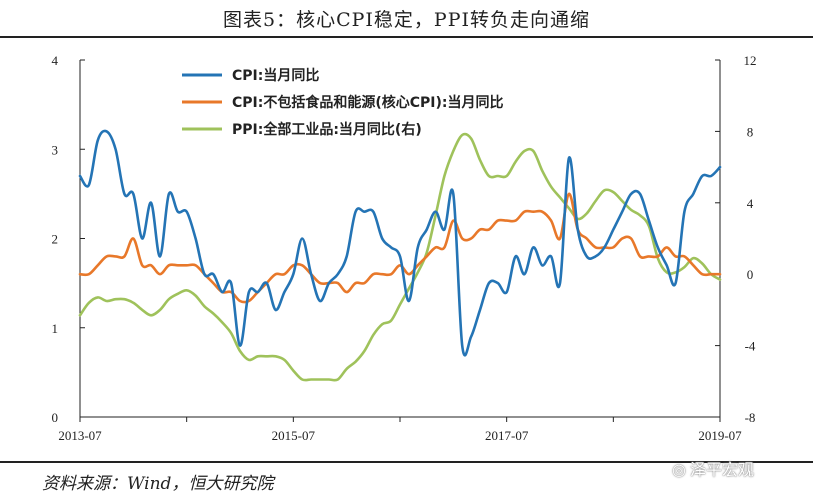 Image resolution: width=813 pixels, height=500 pixels. Describe the element at coordinates (327, 129) in the screenshot. I see `legend-label: PPI:全部工业品:当月同比(右)` at that location.